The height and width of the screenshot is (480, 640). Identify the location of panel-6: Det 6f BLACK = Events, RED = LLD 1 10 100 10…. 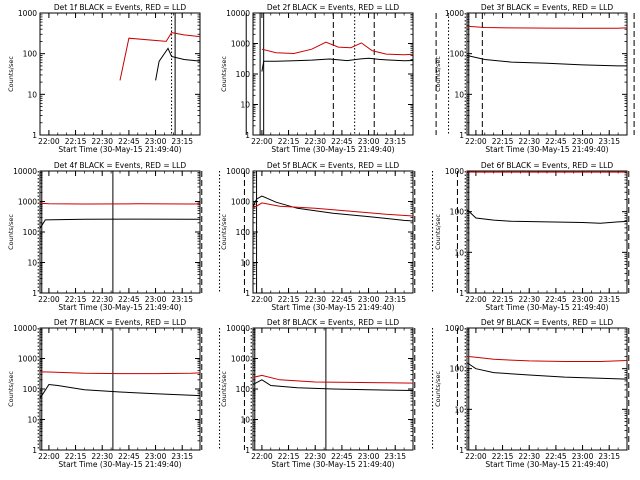
(532, 236).